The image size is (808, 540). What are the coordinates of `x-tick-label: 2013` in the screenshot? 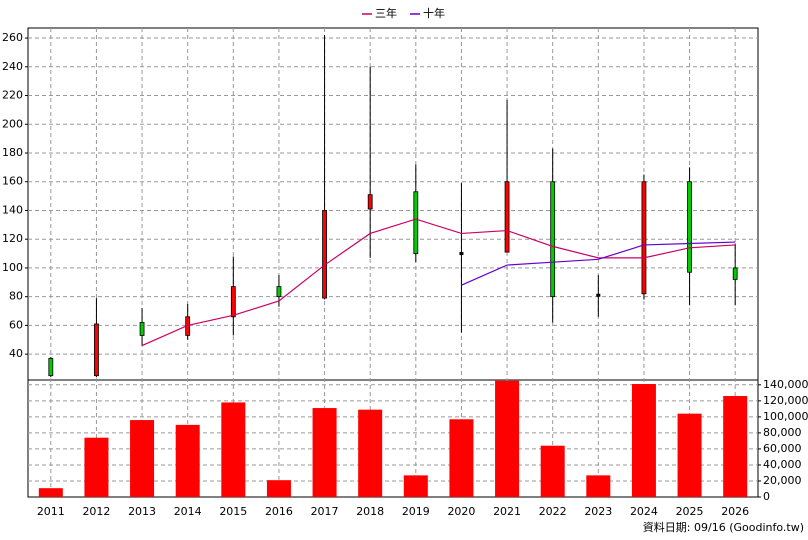 It's located at (142, 511).